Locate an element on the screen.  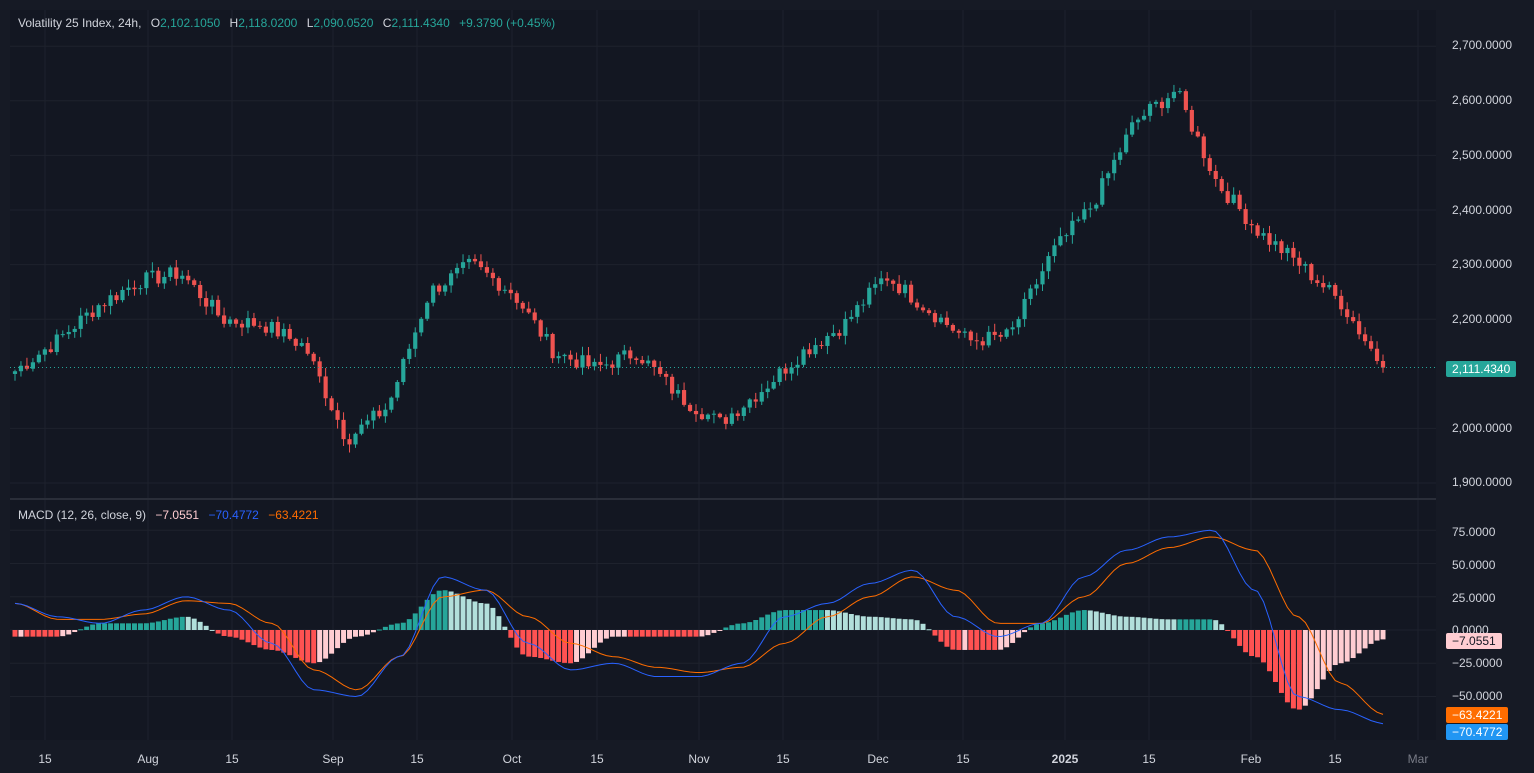
legend-open: 2,102.1050 is located at coordinates (190, 23).